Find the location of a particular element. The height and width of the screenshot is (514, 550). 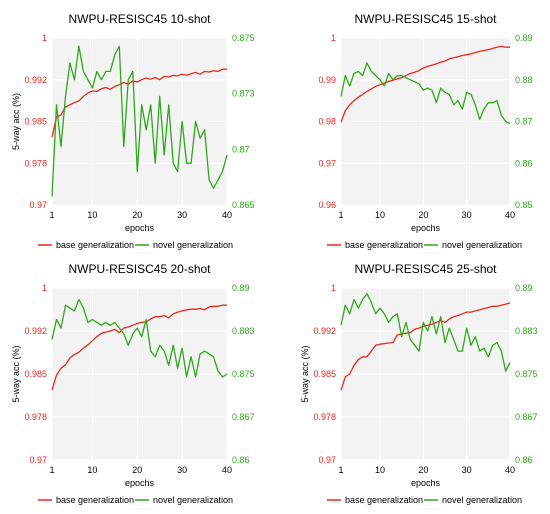

chart-title: NWPU-RESISC45 10-shot is located at coordinates (139, 19).